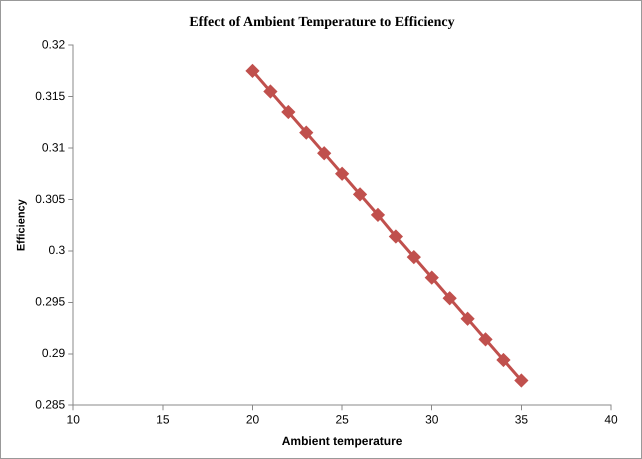 This screenshot has width=642, height=459. What do you see at coordinates (521, 419) in the screenshot?
I see `x-tick-label: 35` at bounding box center [521, 419].